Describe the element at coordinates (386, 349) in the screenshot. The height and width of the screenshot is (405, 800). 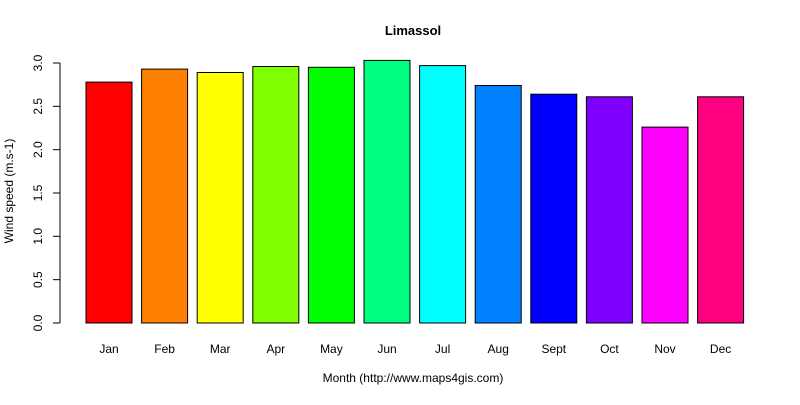
I see `x-tick-label-jun: Jun` at that location.